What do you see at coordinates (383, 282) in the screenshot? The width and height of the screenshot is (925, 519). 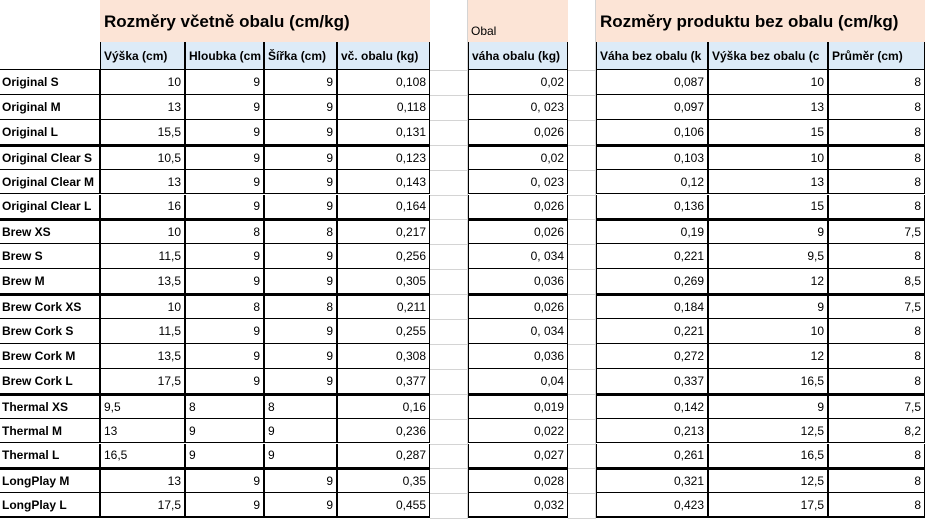 I see `cell: 0,305` at bounding box center [383, 282].